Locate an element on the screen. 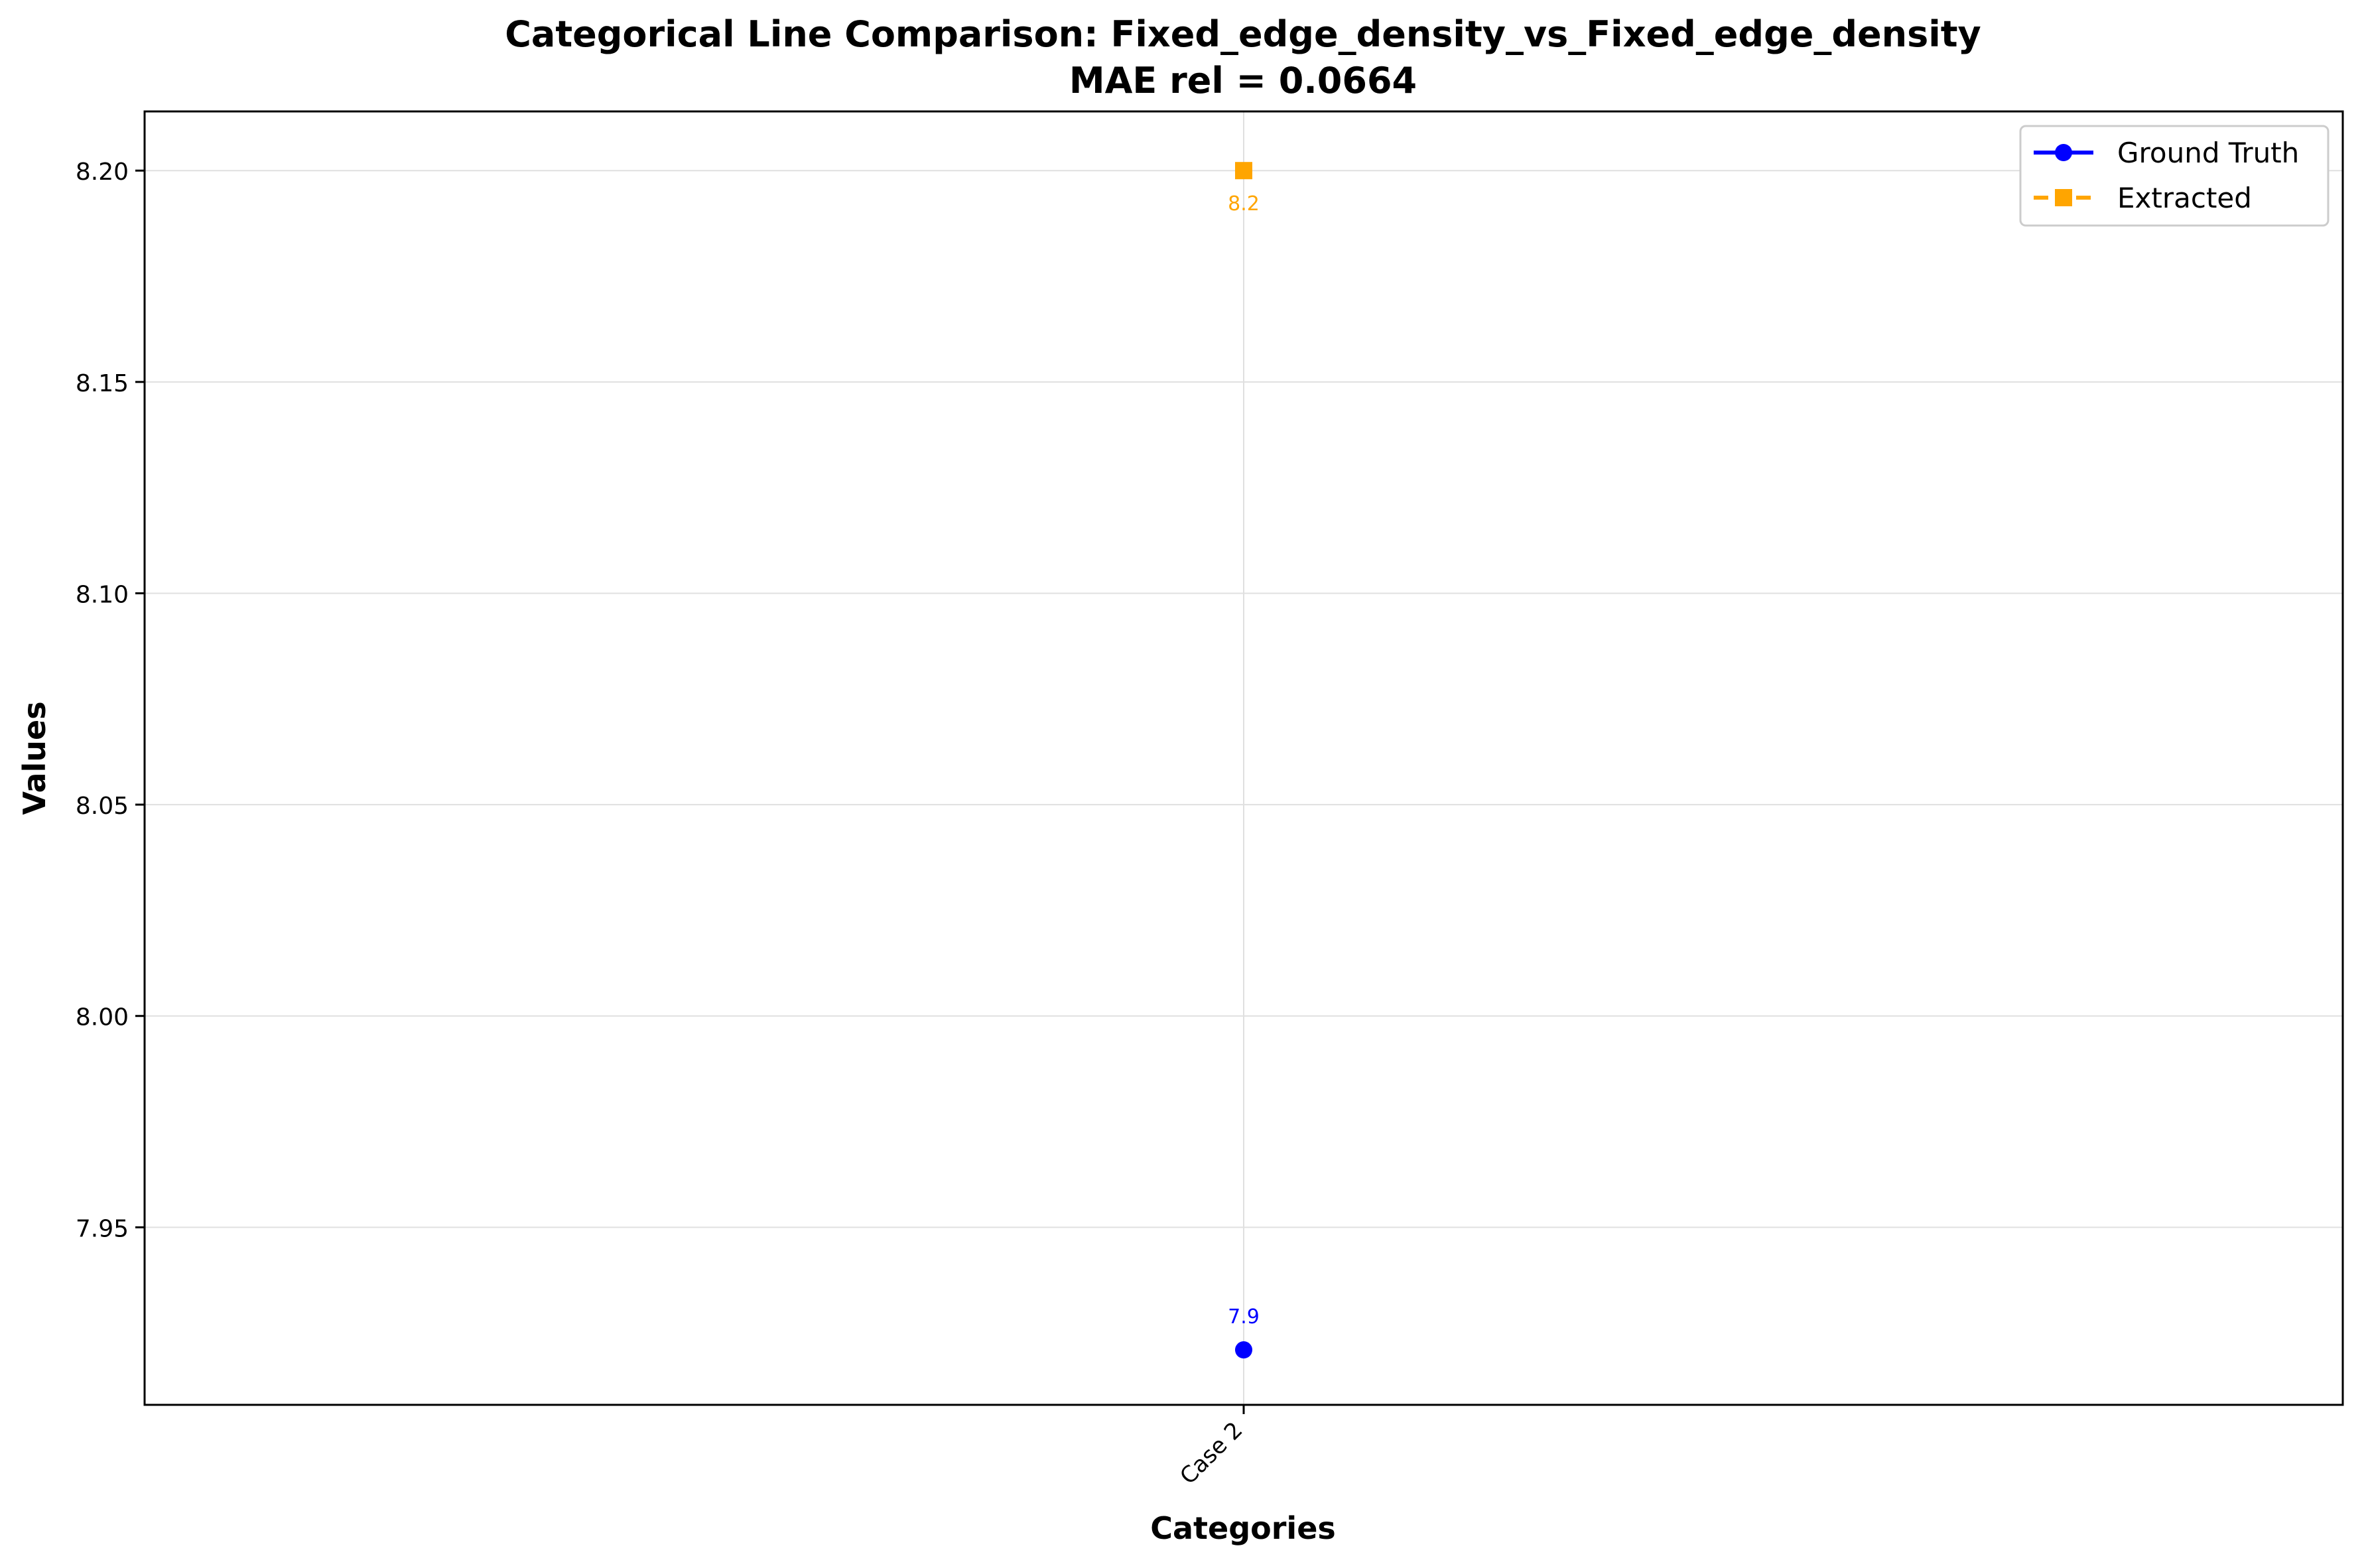  chart-subtitle: MAE rel = 0.0664 is located at coordinates (1243, 80).